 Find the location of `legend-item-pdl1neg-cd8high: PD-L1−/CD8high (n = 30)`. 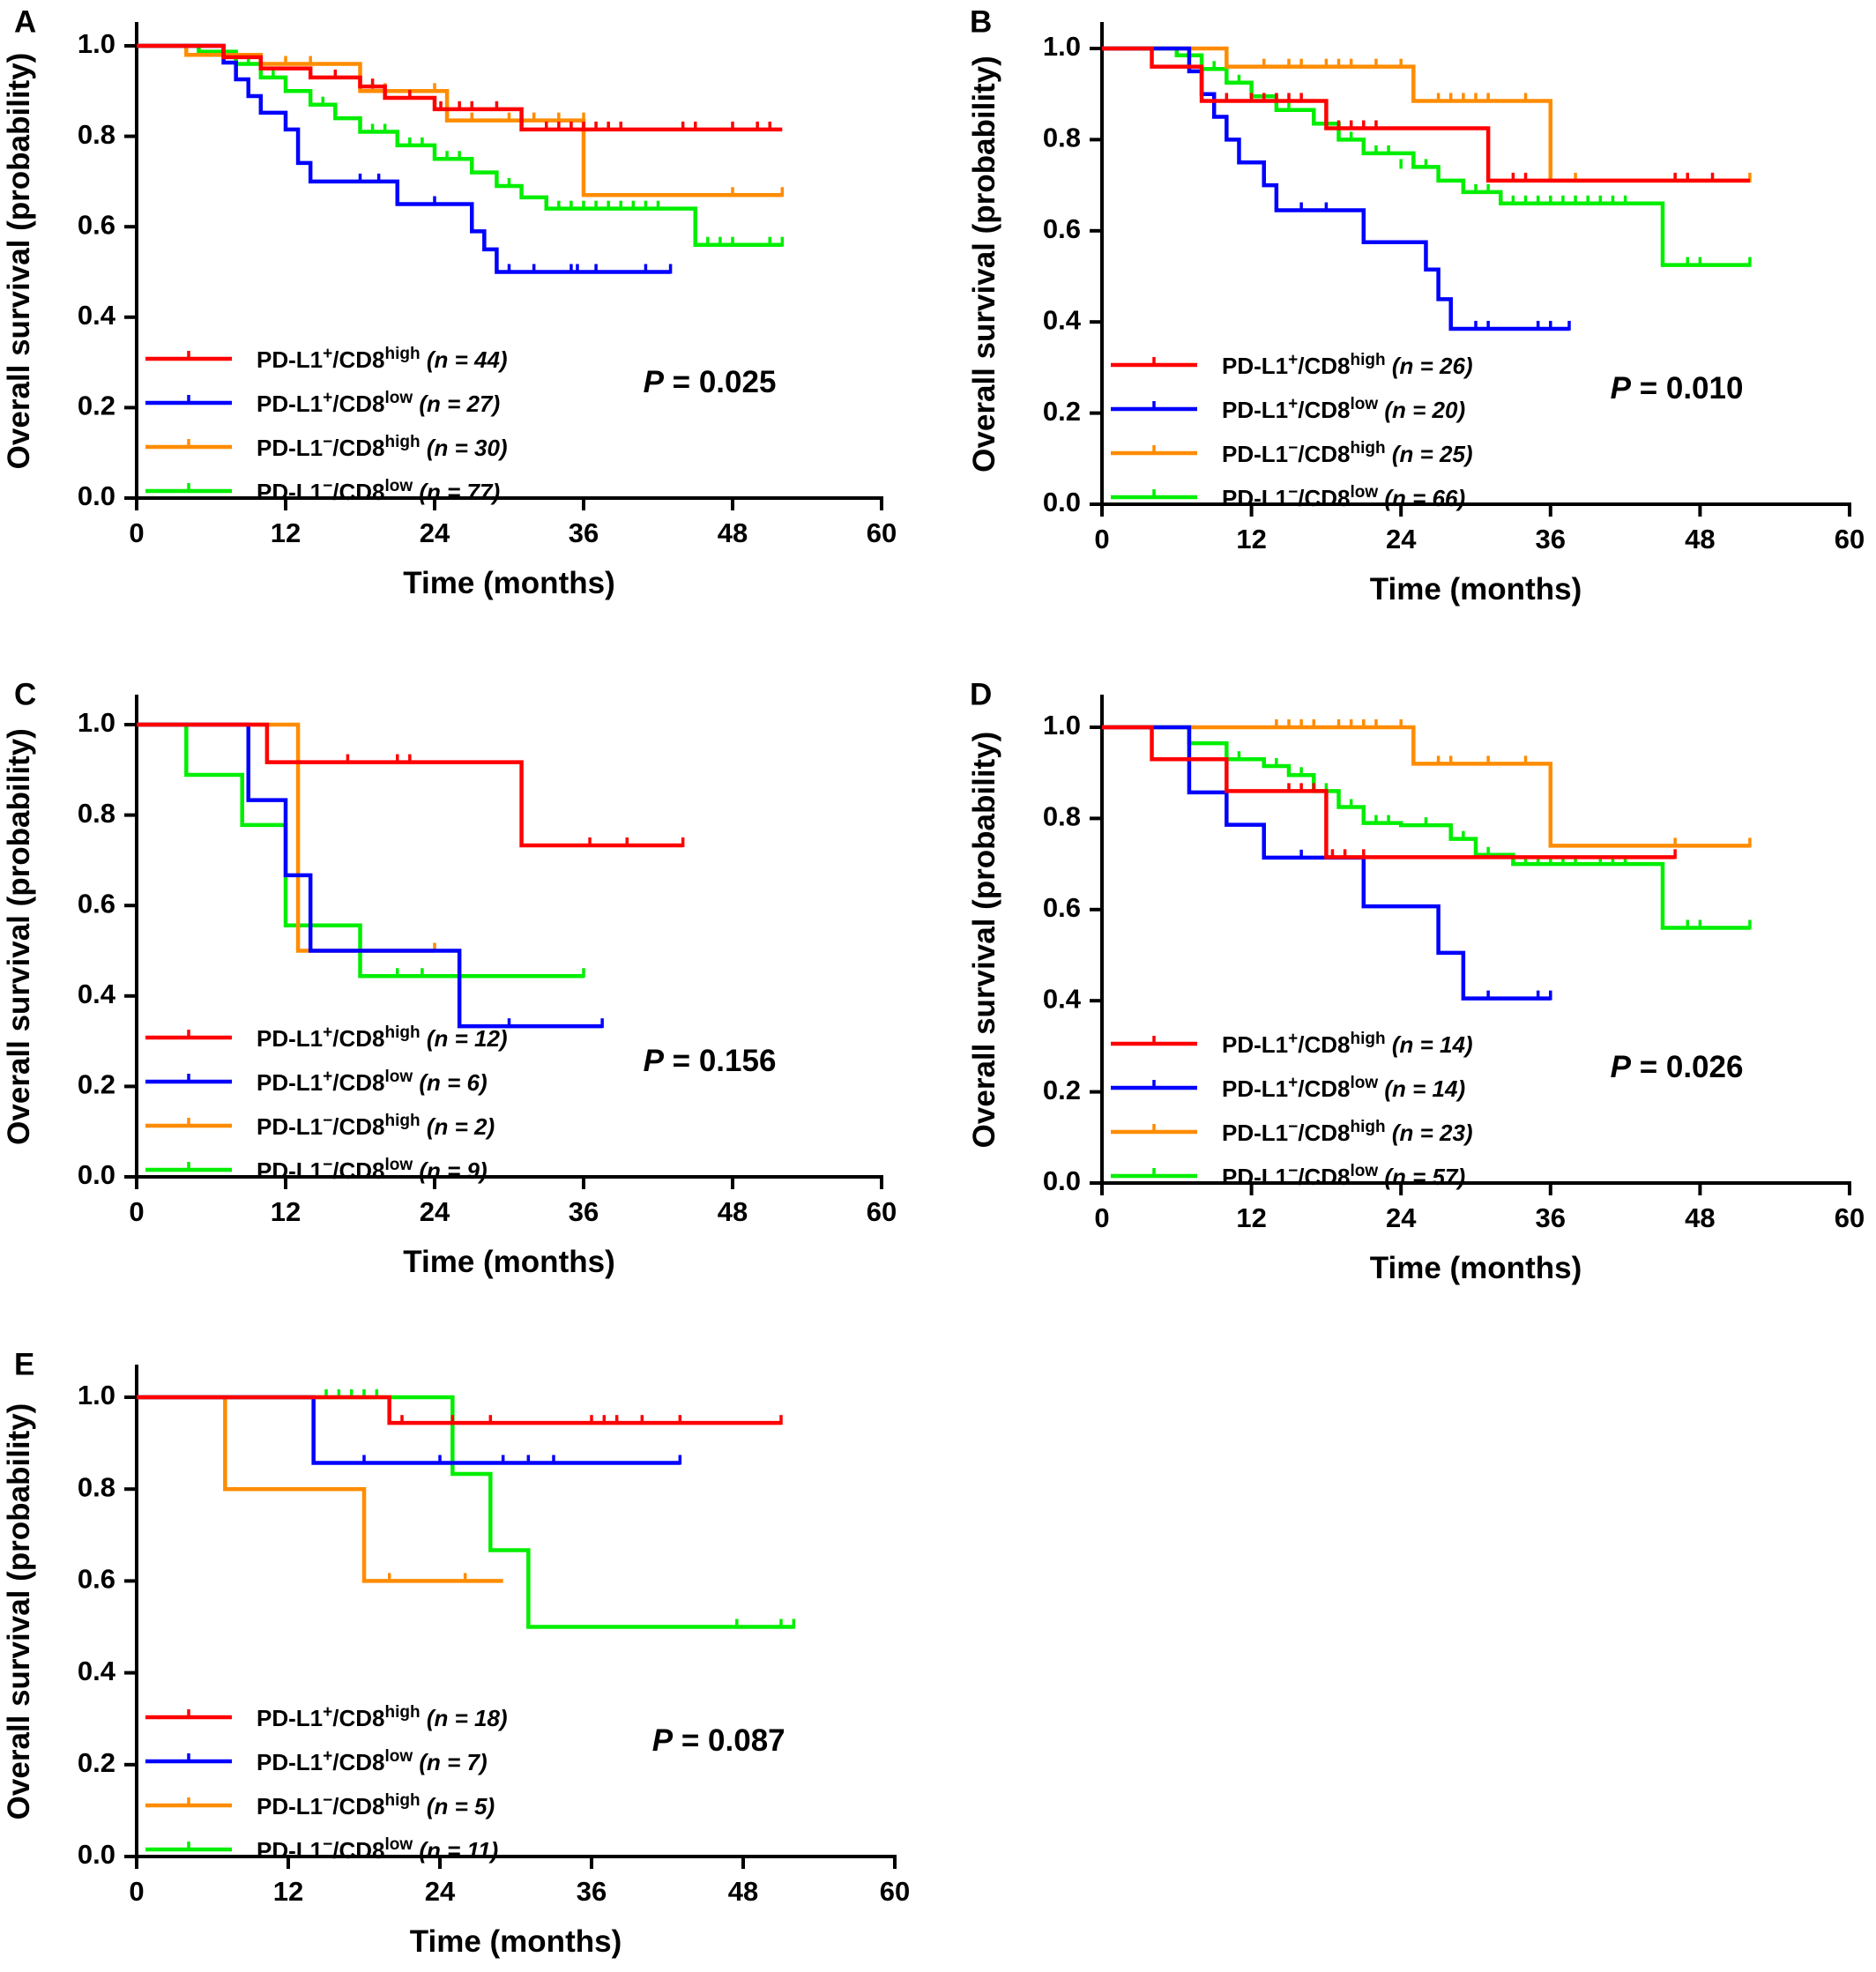

legend-item-pdl1neg-cd8high: PD-L1−/CD8high (n = 30) is located at coordinates (326, 447).